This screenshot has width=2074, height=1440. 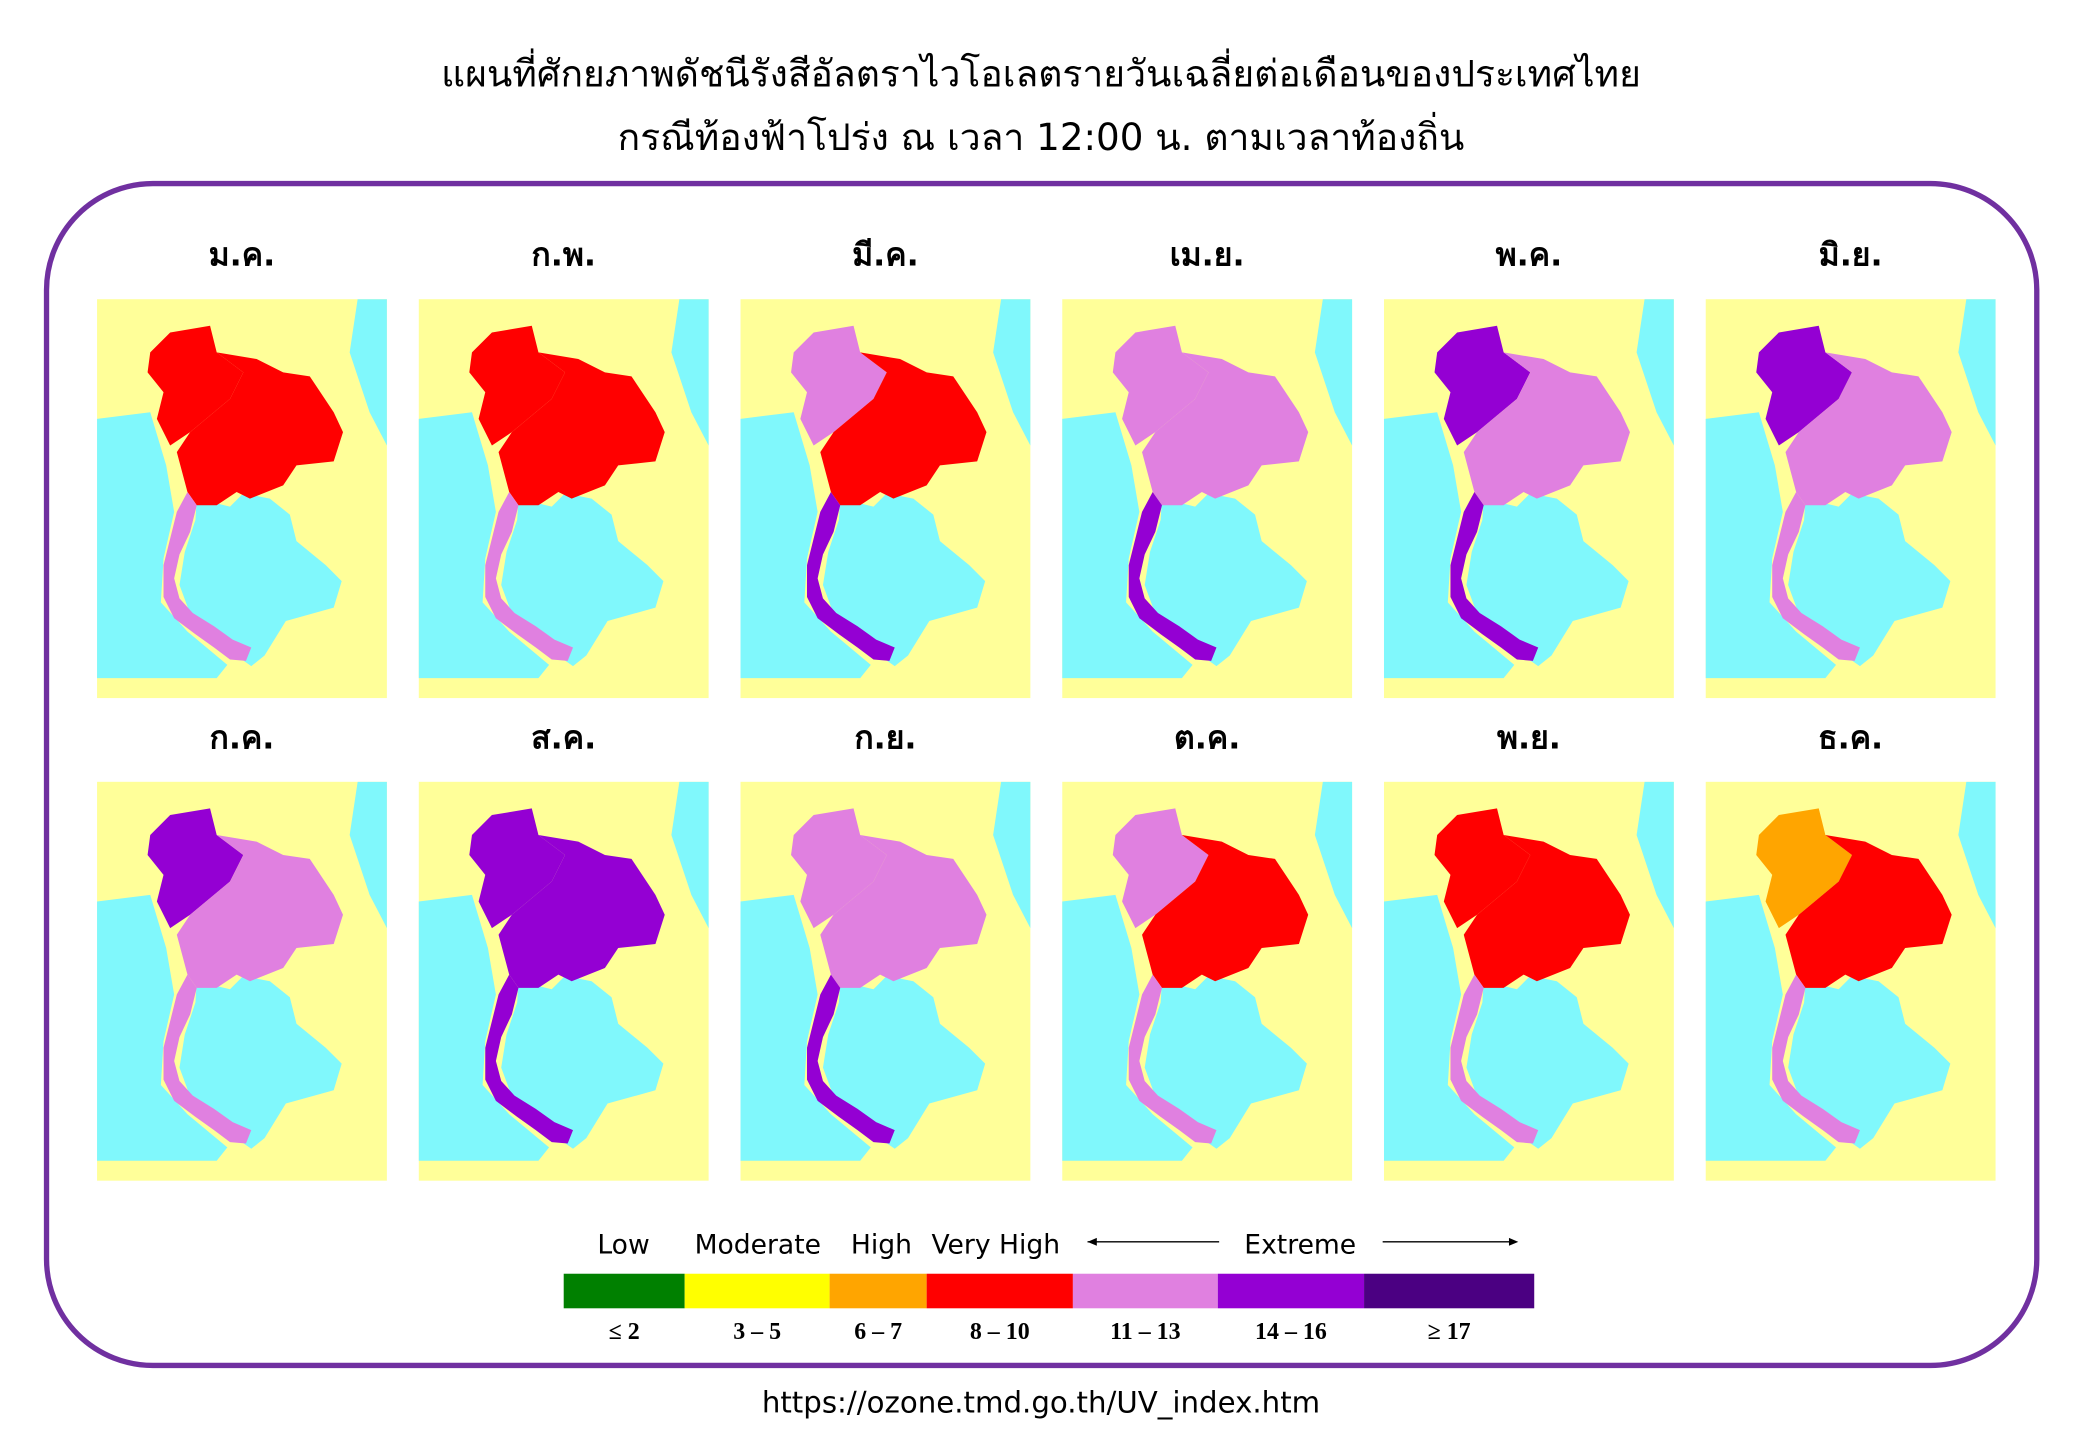 I want to click on month-label: ต.ค., so click(x=1207, y=737).